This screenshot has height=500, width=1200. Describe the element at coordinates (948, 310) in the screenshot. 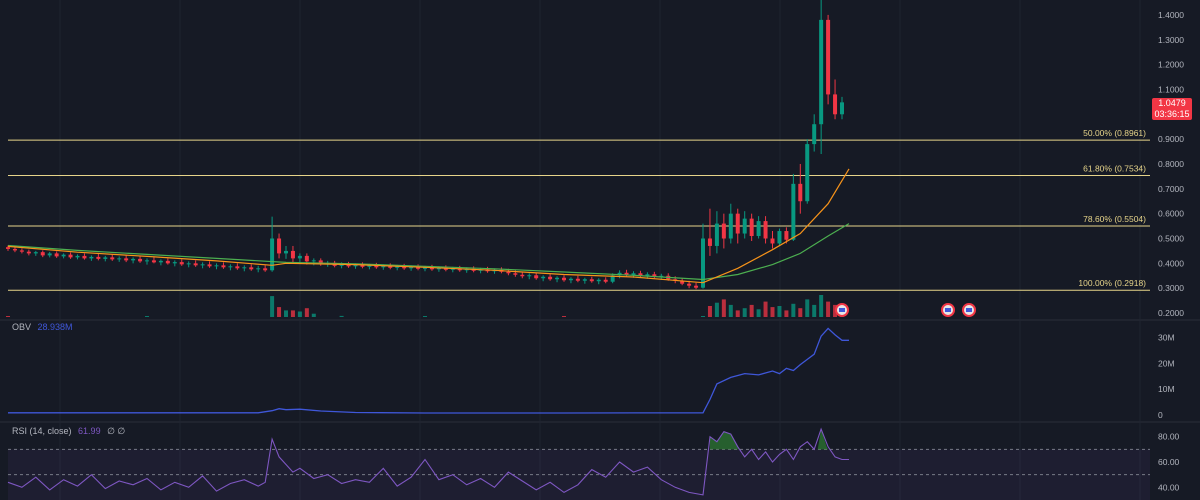

I see `flag-icon-stripe` at that location.